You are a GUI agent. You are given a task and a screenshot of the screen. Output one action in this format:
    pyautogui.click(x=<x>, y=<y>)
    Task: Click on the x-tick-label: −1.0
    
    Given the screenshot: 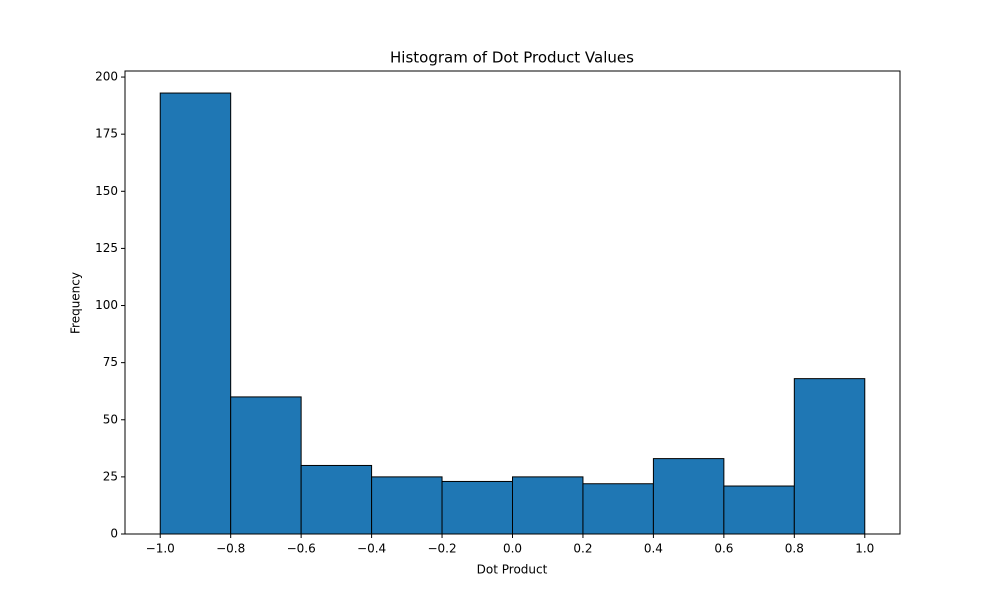 What is the action you would take?
    pyautogui.click(x=160, y=549)
    